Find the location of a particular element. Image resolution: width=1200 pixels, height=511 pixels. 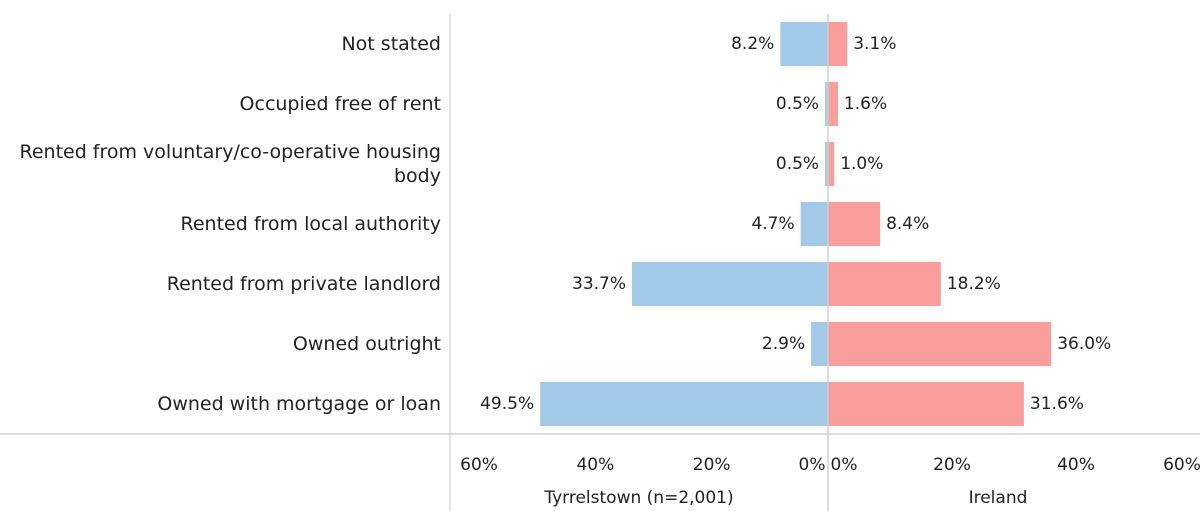

value-label: 18.2% is located at coordinates (974, 284).